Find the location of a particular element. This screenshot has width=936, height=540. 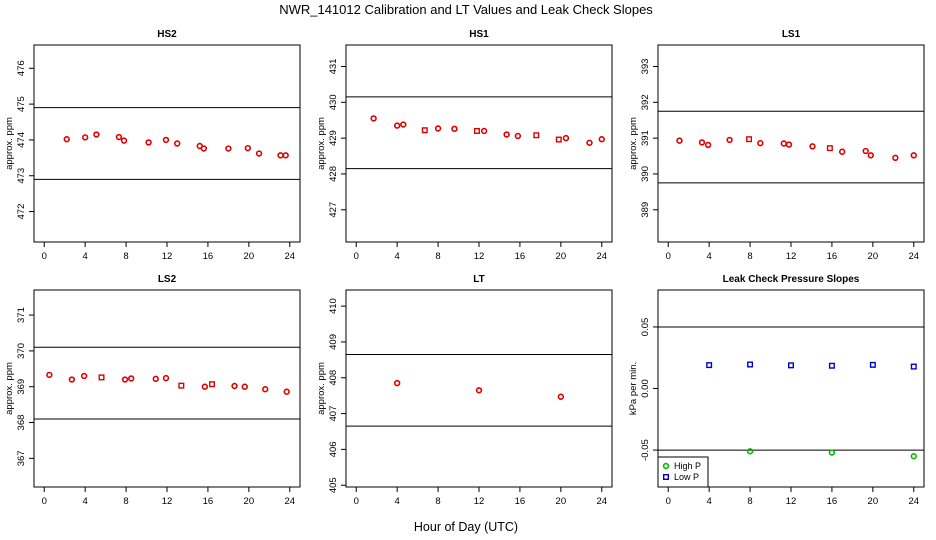

y-tick-label: 0.05 is located at coordinates (645, 327).